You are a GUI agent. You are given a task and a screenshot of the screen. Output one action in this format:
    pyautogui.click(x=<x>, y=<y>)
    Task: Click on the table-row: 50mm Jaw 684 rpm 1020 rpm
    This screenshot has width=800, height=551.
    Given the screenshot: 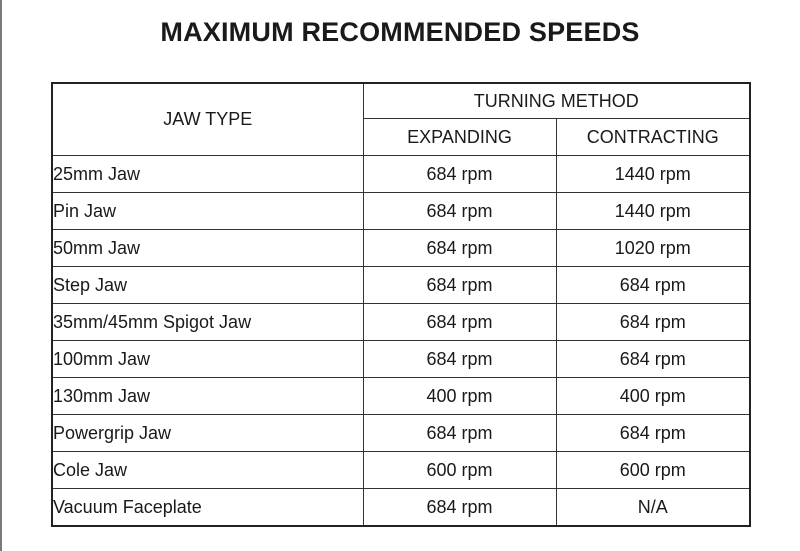 What is the action you would take?
    pyautogui.click(x=401, y=248)
    